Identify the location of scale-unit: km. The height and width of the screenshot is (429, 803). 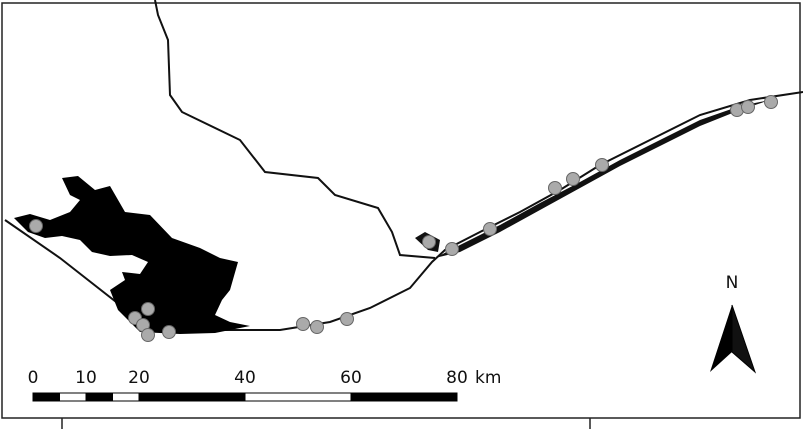
(488, 378).